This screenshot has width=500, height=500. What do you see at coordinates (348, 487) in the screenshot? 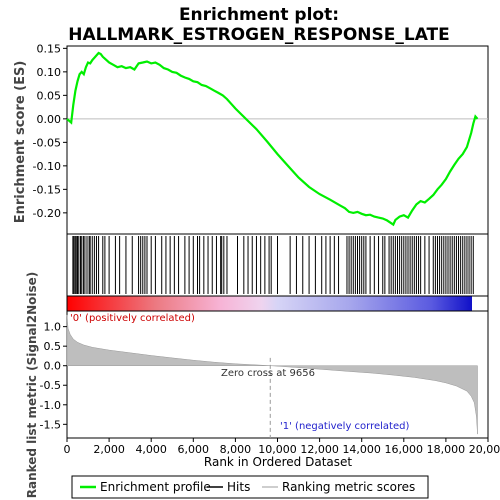
I see `legend-metric-label: Ranking metric scores` at bounding box center [348, 487].